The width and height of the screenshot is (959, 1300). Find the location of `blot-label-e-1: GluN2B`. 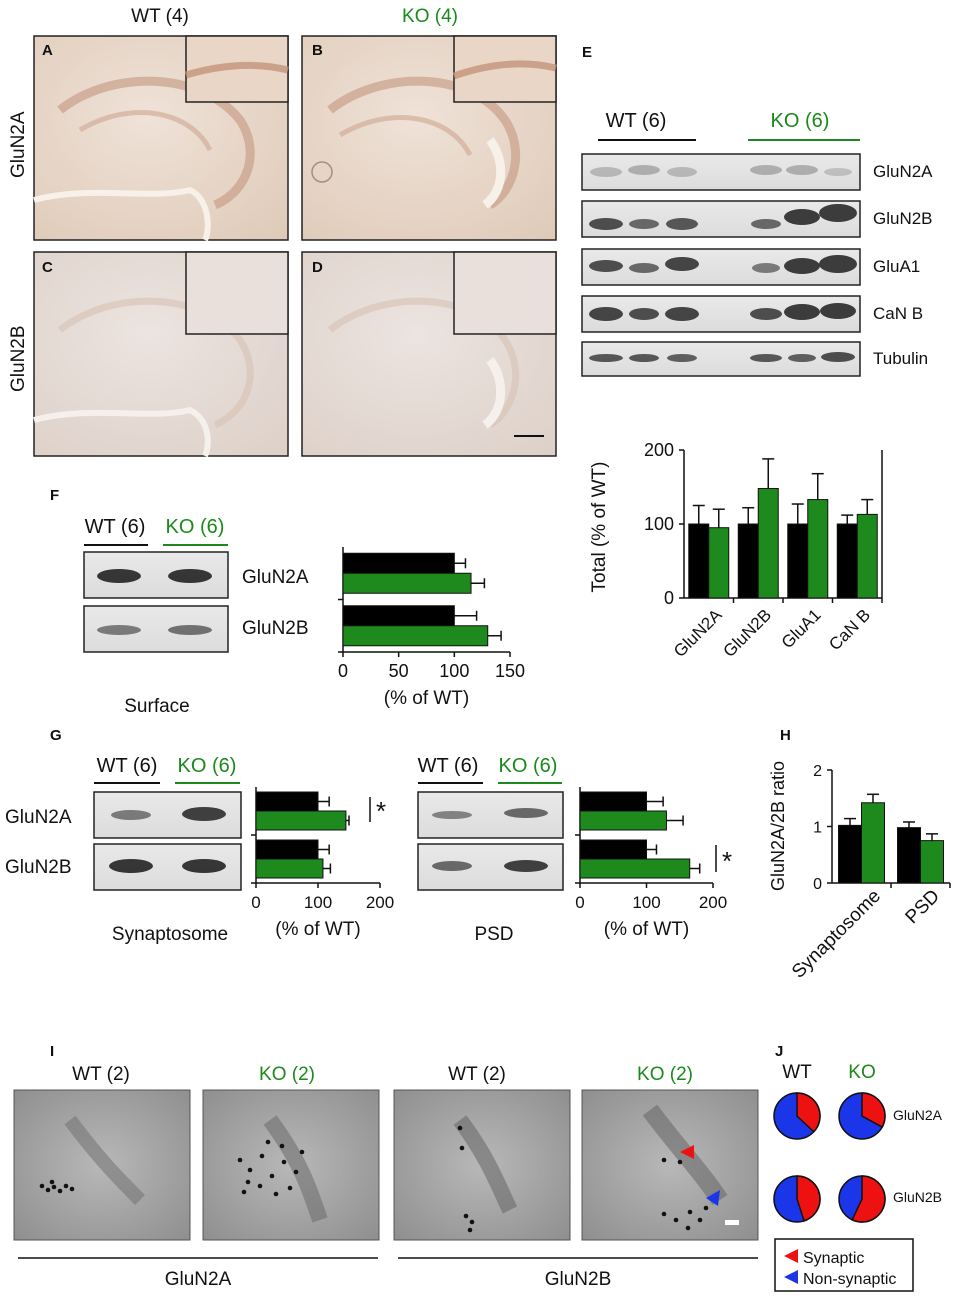

blot-label-e-1: GluN2B is located at coordinates (903, 218).